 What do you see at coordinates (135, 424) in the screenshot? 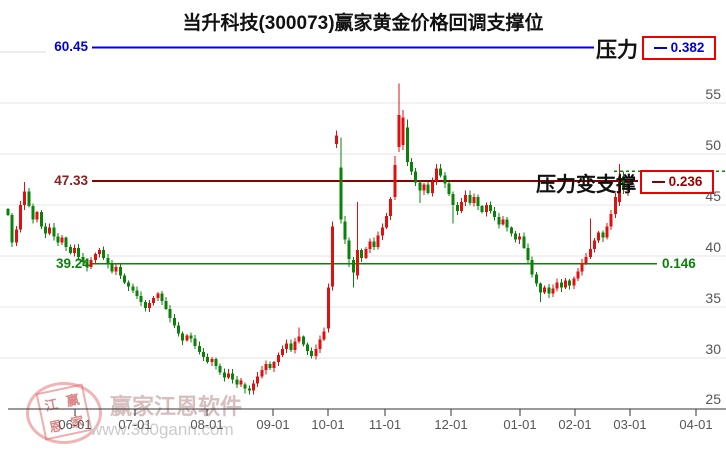
I see `x-axis-label: 07-01` at bounding box center [135, 424].